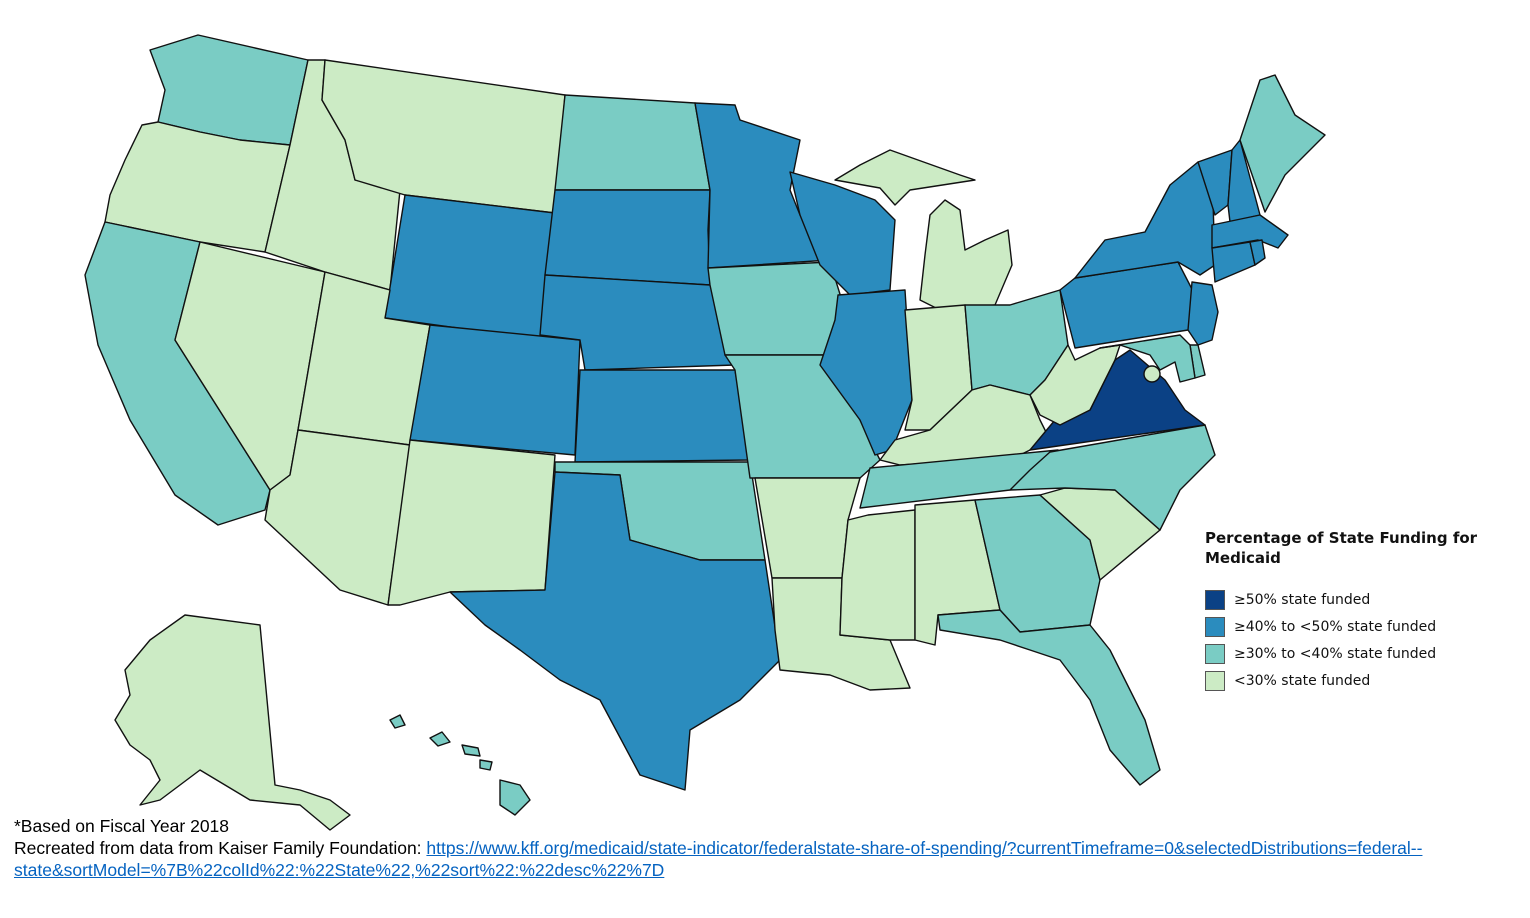  What do you see at coordinates (1075, 385) in the screenshot?
I see `state-WV` at bounding box center [1075, 385].